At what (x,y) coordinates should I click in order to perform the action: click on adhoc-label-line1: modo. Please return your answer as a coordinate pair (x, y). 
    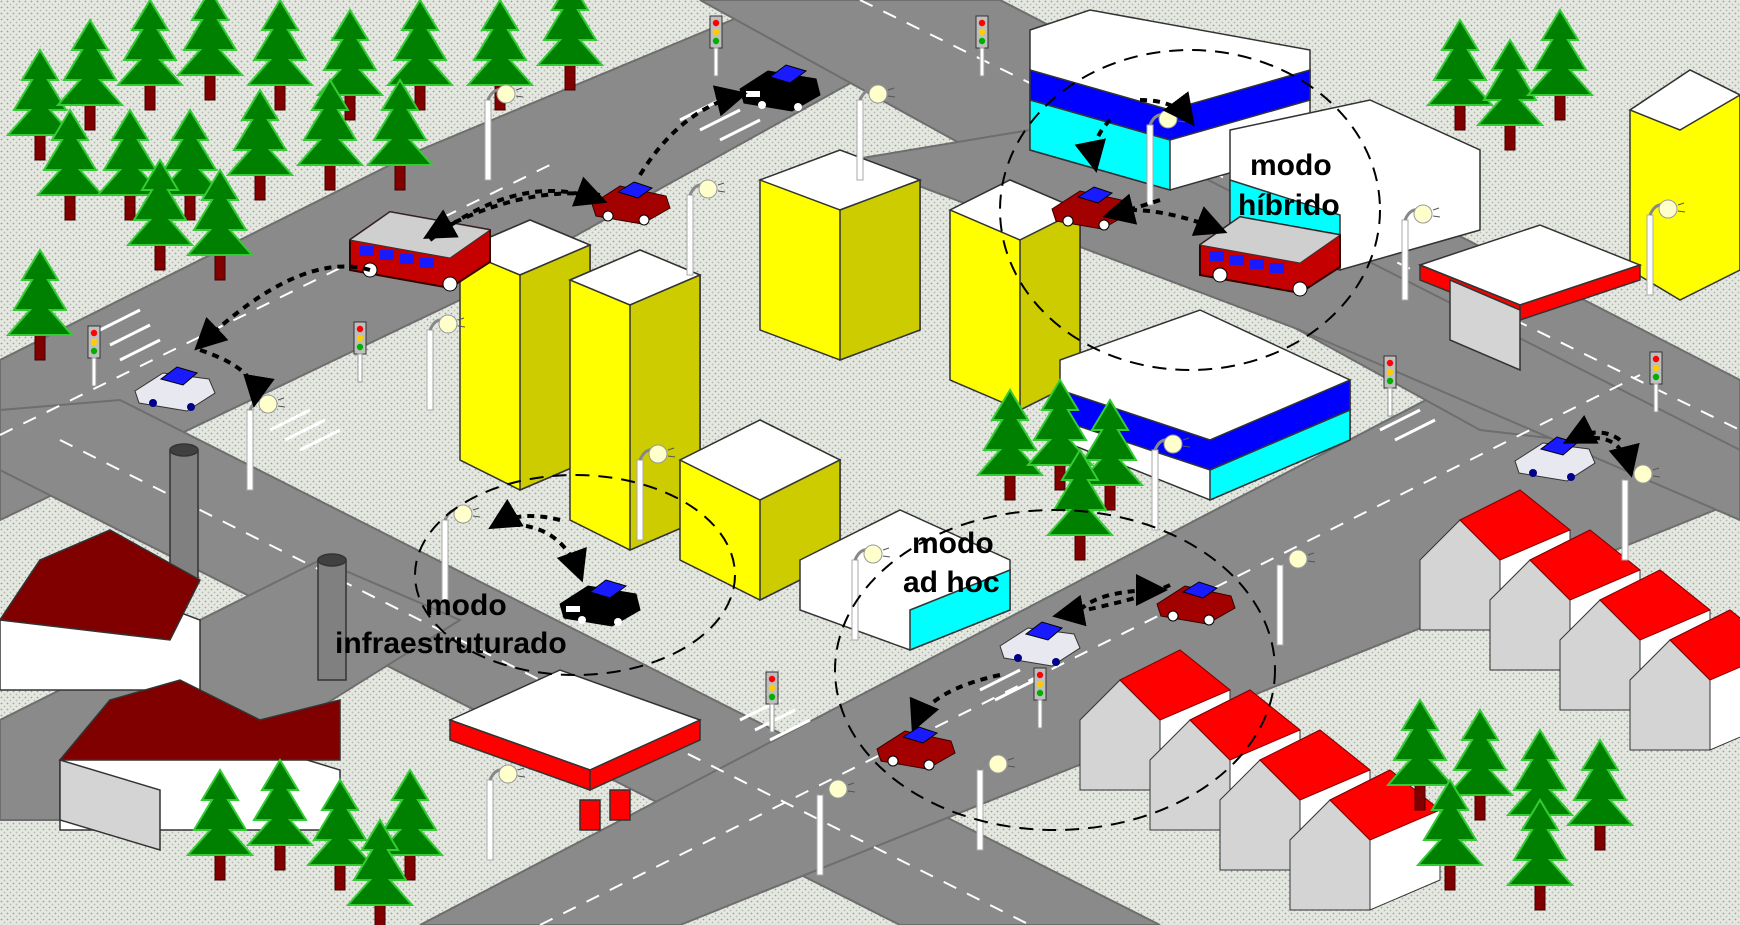
    Looking at the image, I should click on (953, 543).